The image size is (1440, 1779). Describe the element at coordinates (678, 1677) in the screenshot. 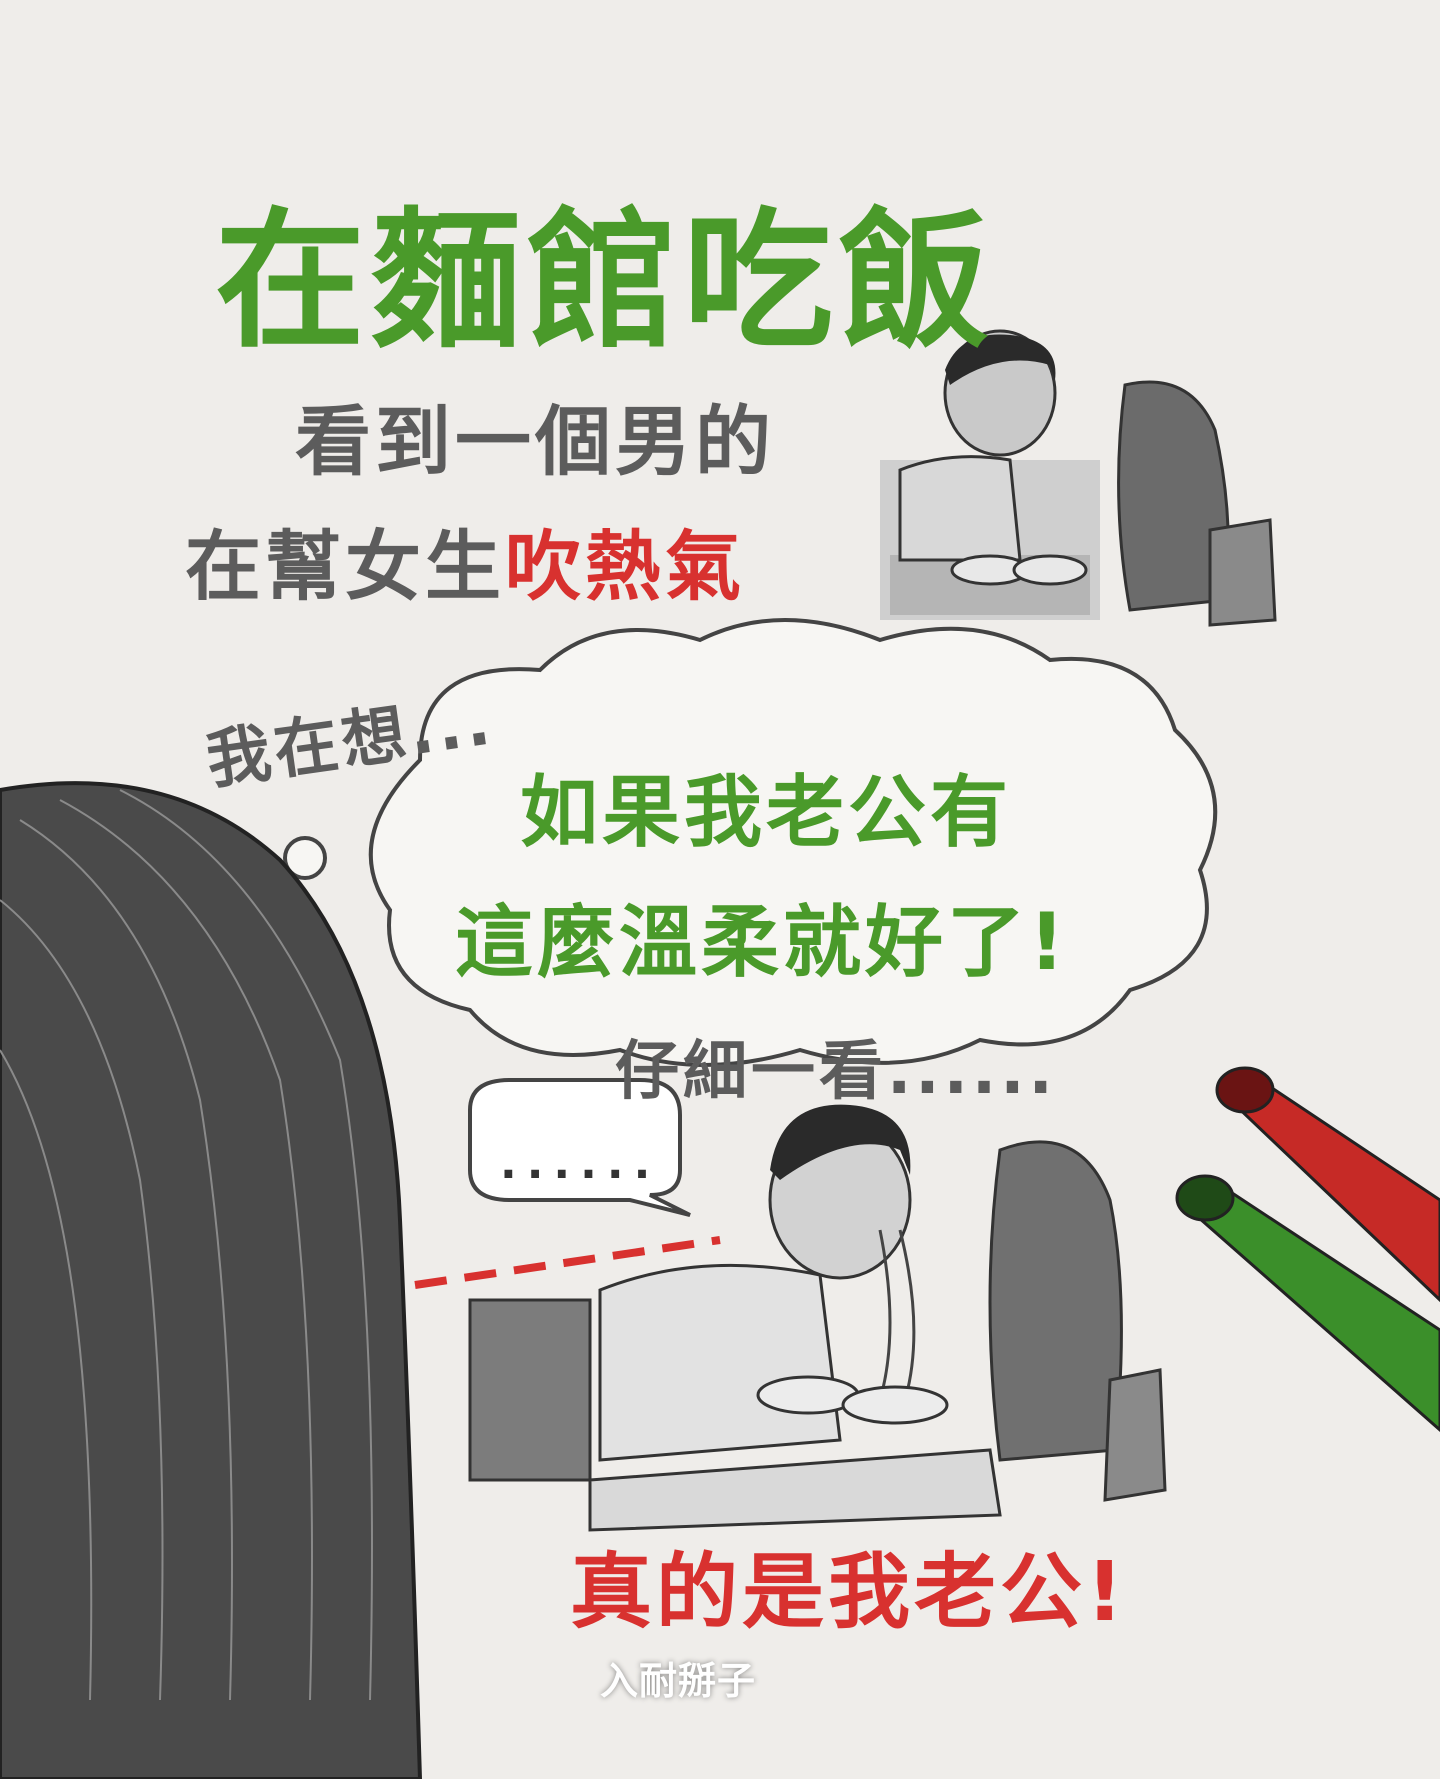

I see `artist-signature: 入耐掰子` at that location.